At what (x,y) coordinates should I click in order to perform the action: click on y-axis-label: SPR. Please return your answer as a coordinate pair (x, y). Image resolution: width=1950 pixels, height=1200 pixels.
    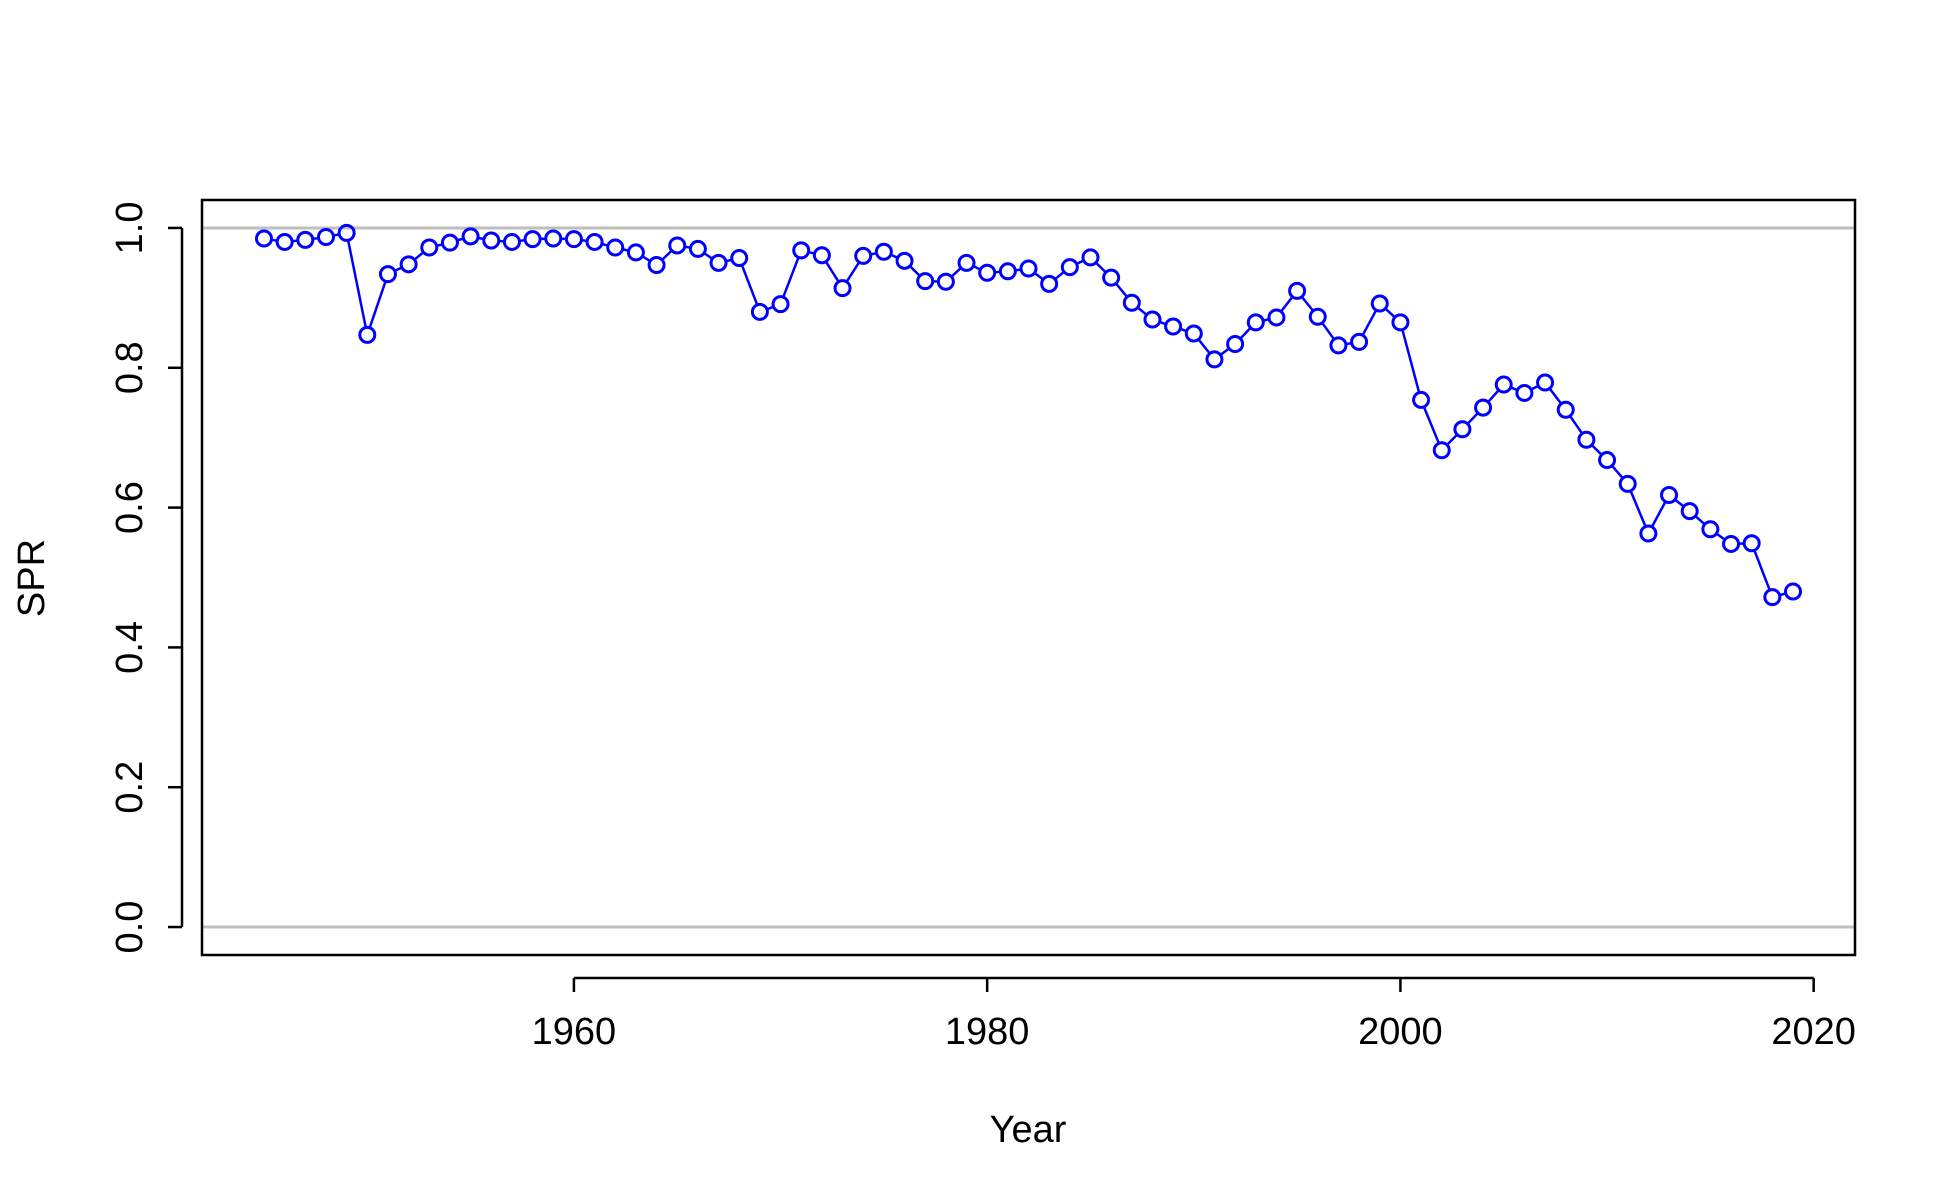
    Looking at the image, I should click on (32, 578).